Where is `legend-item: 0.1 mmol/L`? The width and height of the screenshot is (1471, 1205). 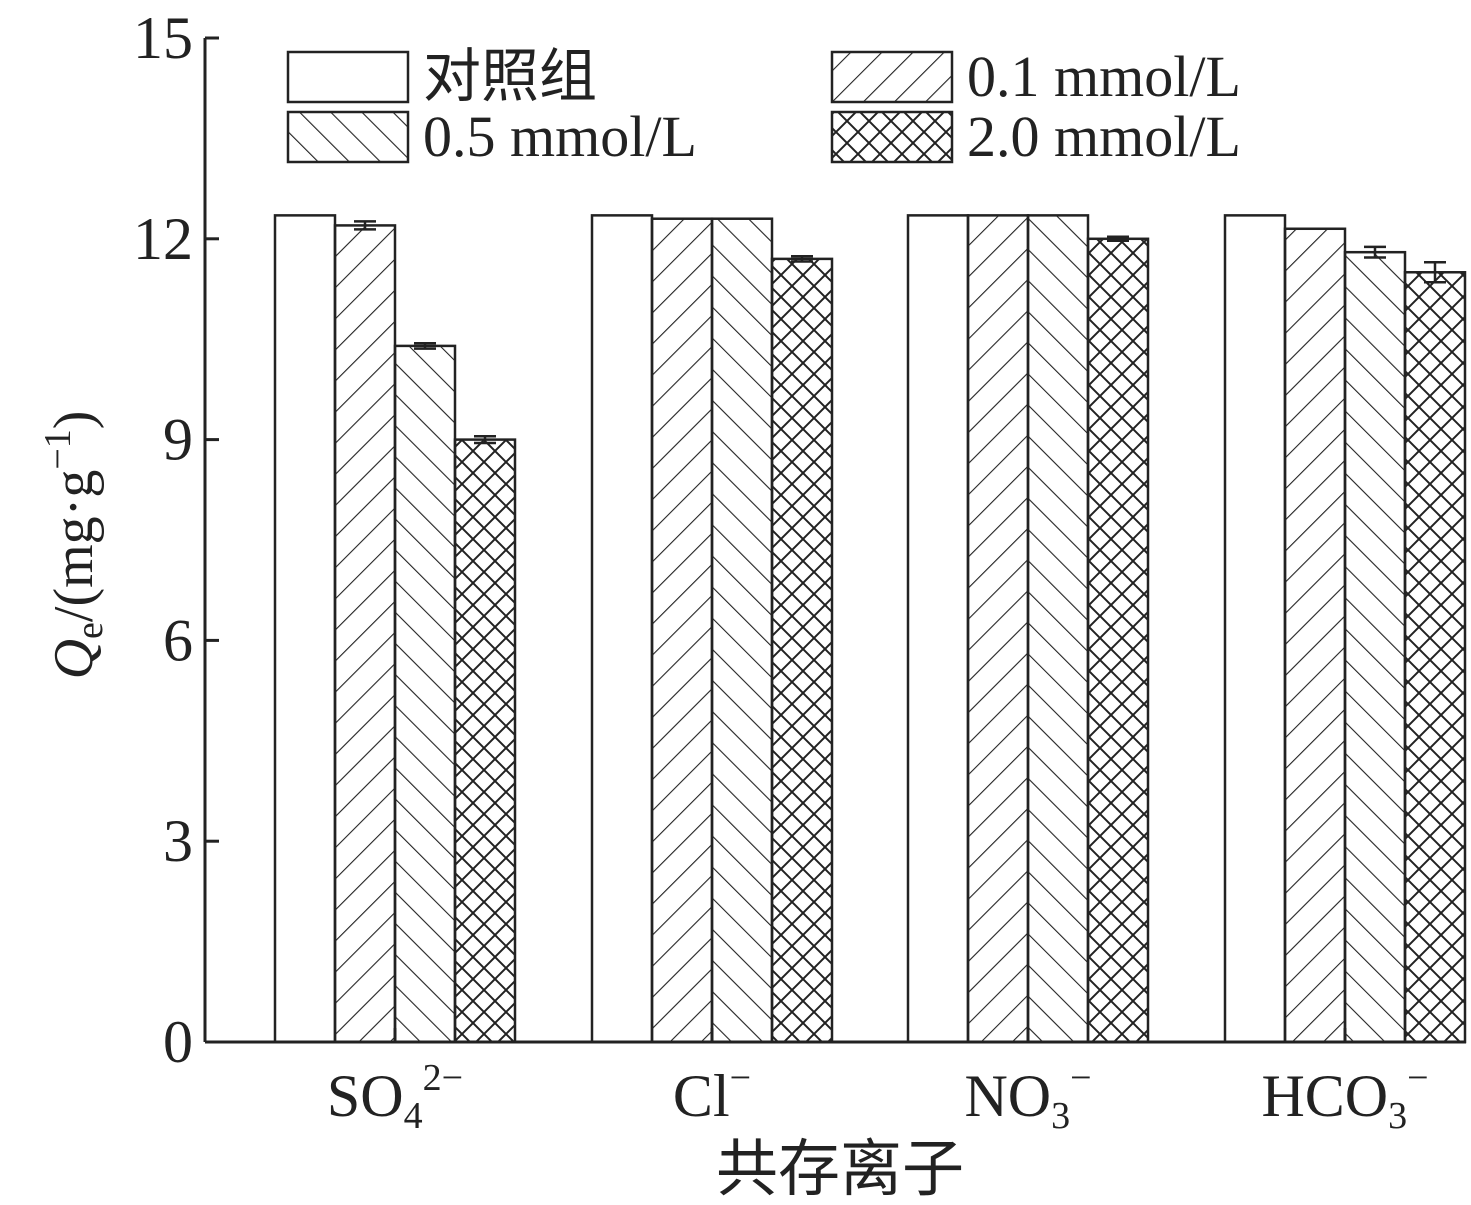 legend-item: 0.1 mmol/L is located at coordinates (1035, 76).